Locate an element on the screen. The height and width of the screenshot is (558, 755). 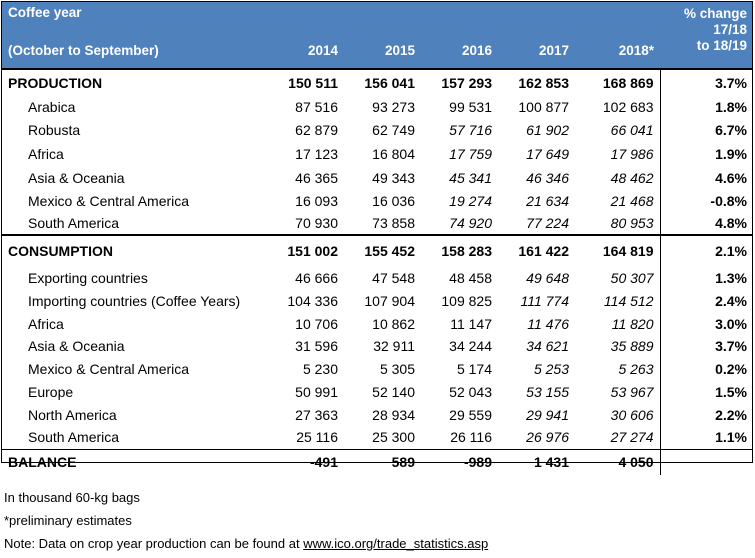
pct-change-line3: to 18/19 is located at coordinates (721, 46).